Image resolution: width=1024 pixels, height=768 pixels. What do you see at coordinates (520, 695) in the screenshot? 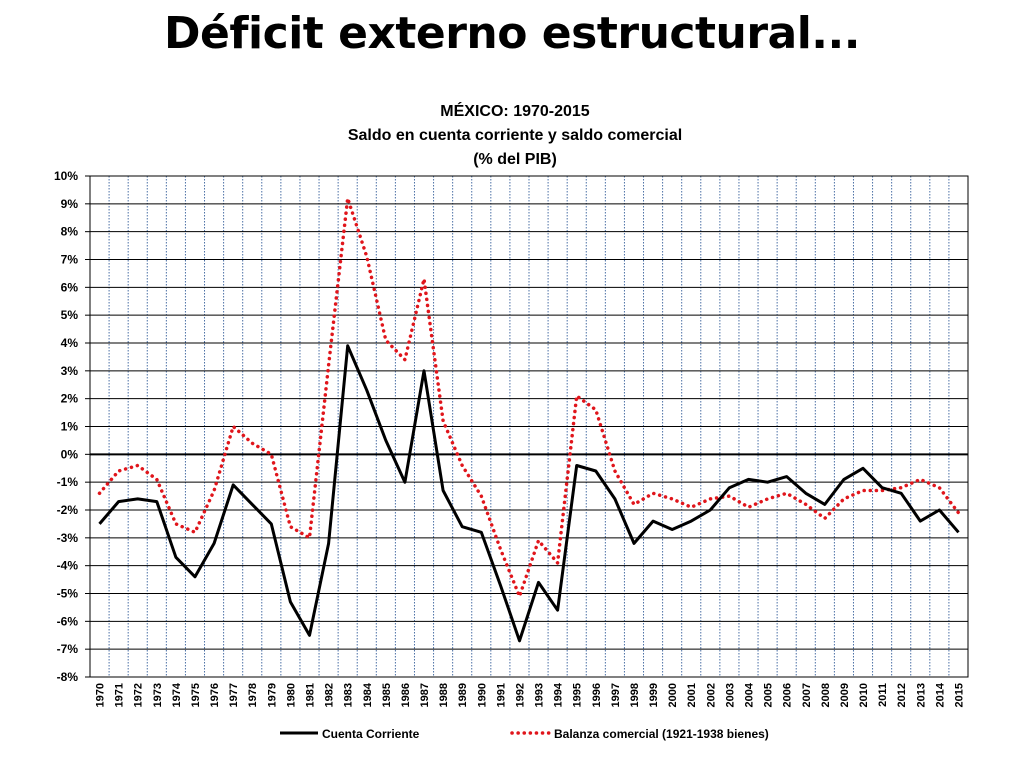
I see `x-tick-label: 1992` at bounding box center [520, 695].